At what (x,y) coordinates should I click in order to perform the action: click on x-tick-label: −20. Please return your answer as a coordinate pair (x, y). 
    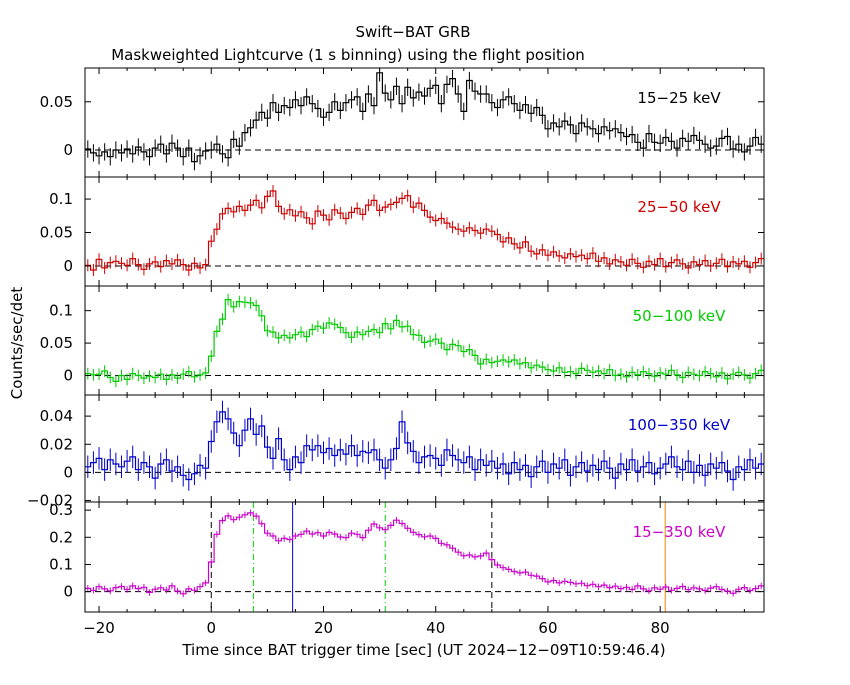
    Looking at the image, I should click on (99, 628).